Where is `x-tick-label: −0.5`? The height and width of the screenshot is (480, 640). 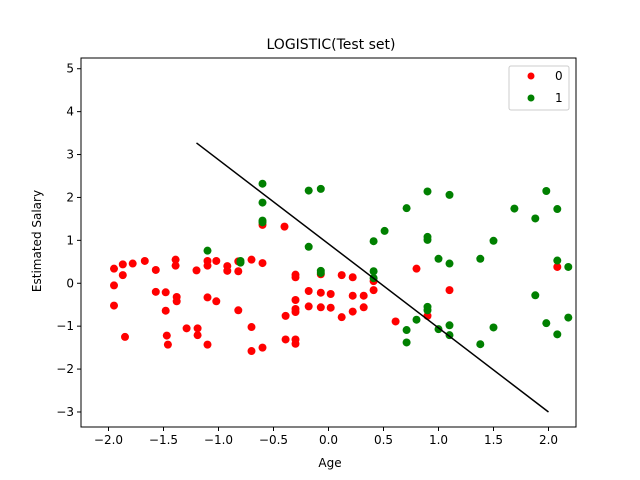 x-tick-label: −0.5 is located at coordinates (273, 440).